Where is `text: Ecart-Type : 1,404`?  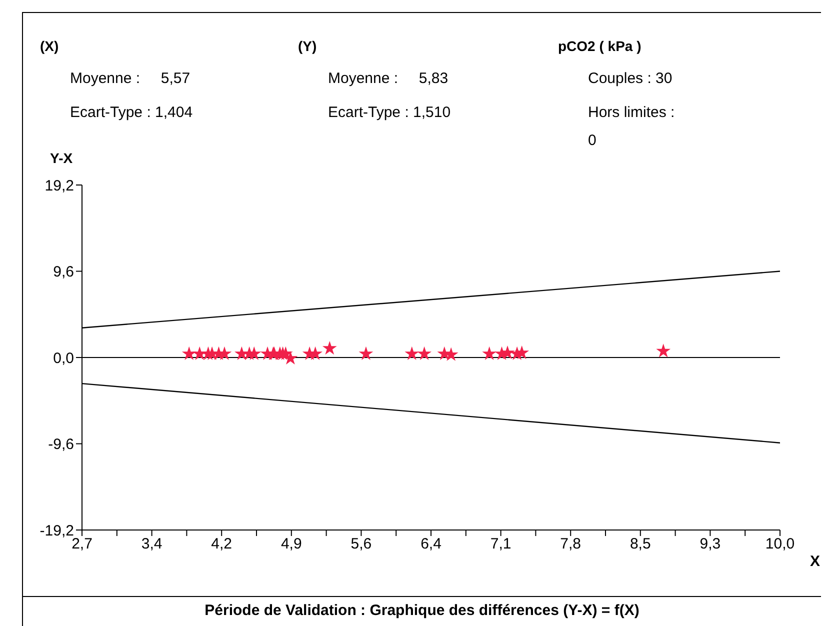
text: Ecart-Type : 1,404 is located at coordinates (131, 112).